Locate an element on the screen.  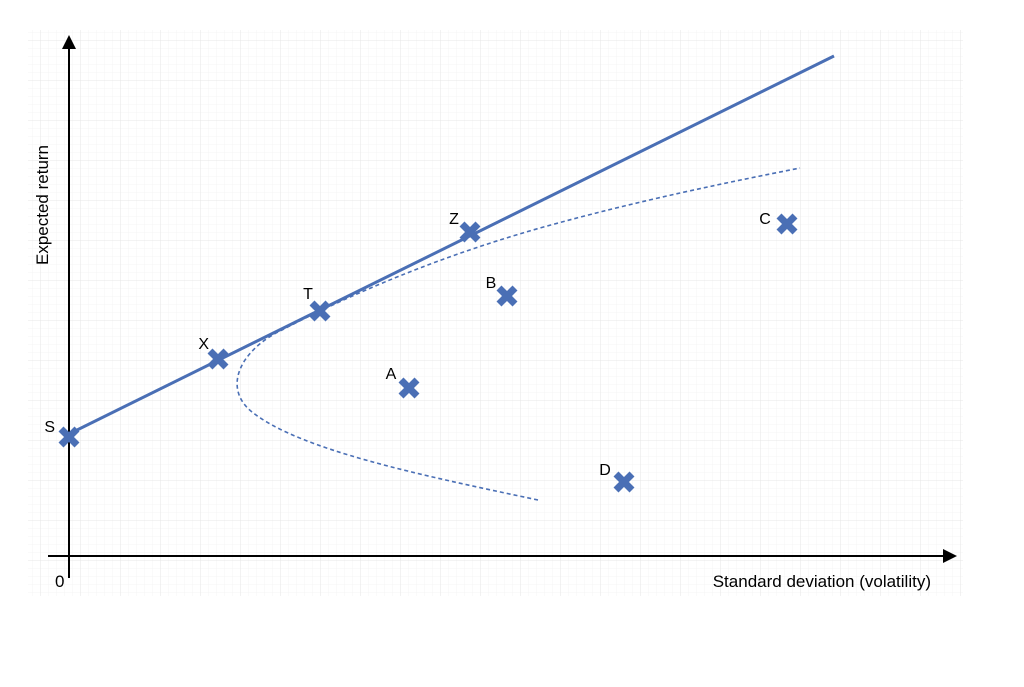
point-label-x: X is located at coordinates (203, 344).